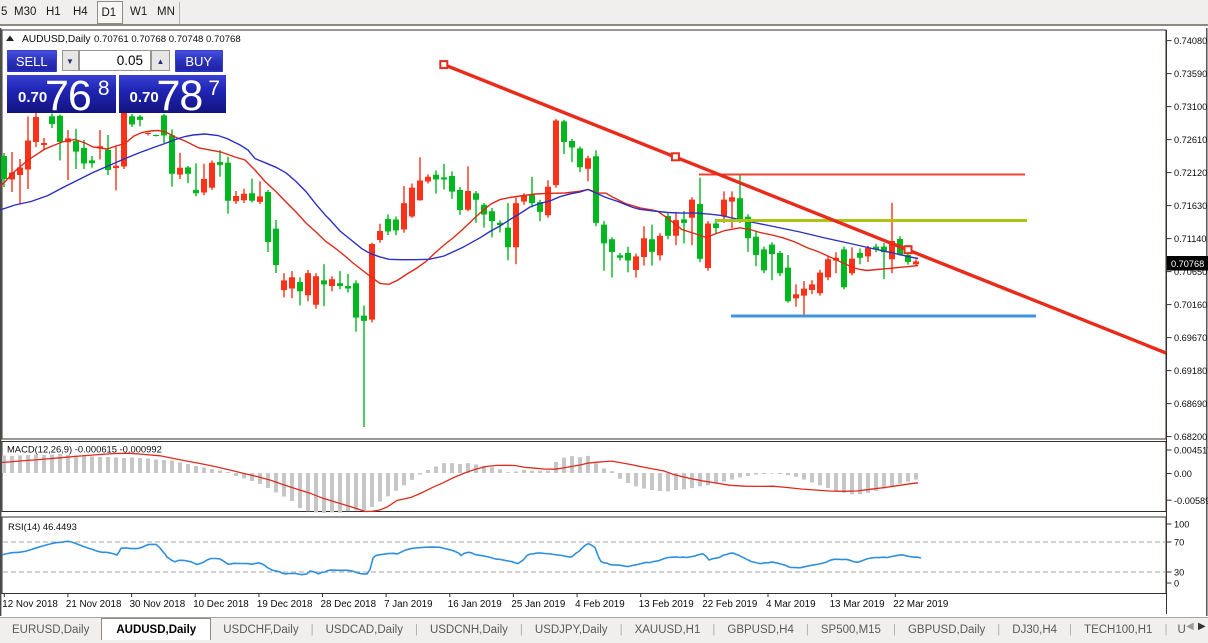 The width and height of the screenshot is (1208, 643). What do you see at coordinates (349, 604) in the screenshot?
I see `svg-text: 28 Dec 2018` at bounding box center [349, 604].